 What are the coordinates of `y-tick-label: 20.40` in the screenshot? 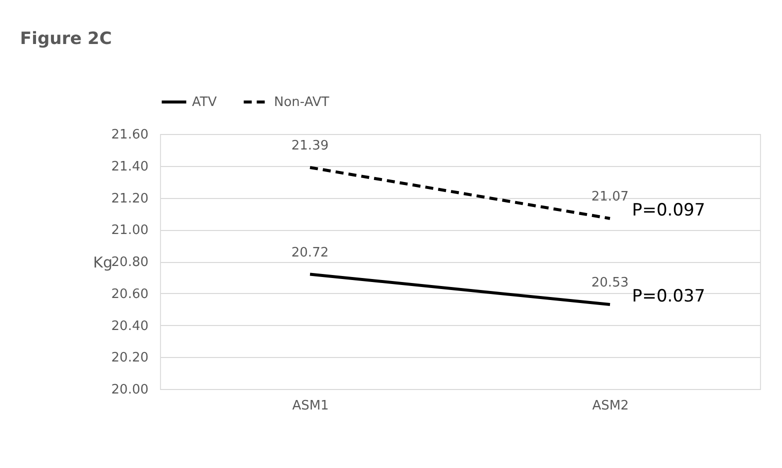 It's located at (129, 326).